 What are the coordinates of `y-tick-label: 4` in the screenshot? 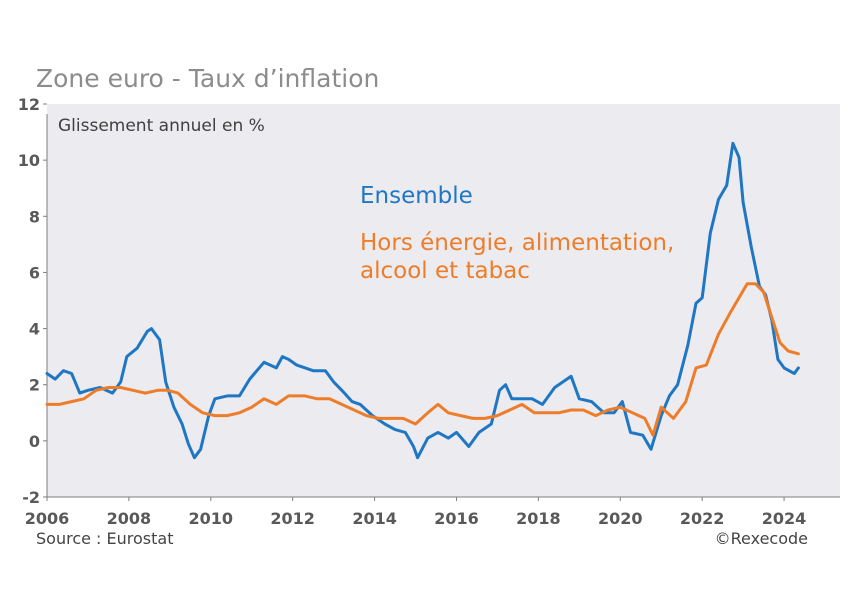 It's located at (34, 329).